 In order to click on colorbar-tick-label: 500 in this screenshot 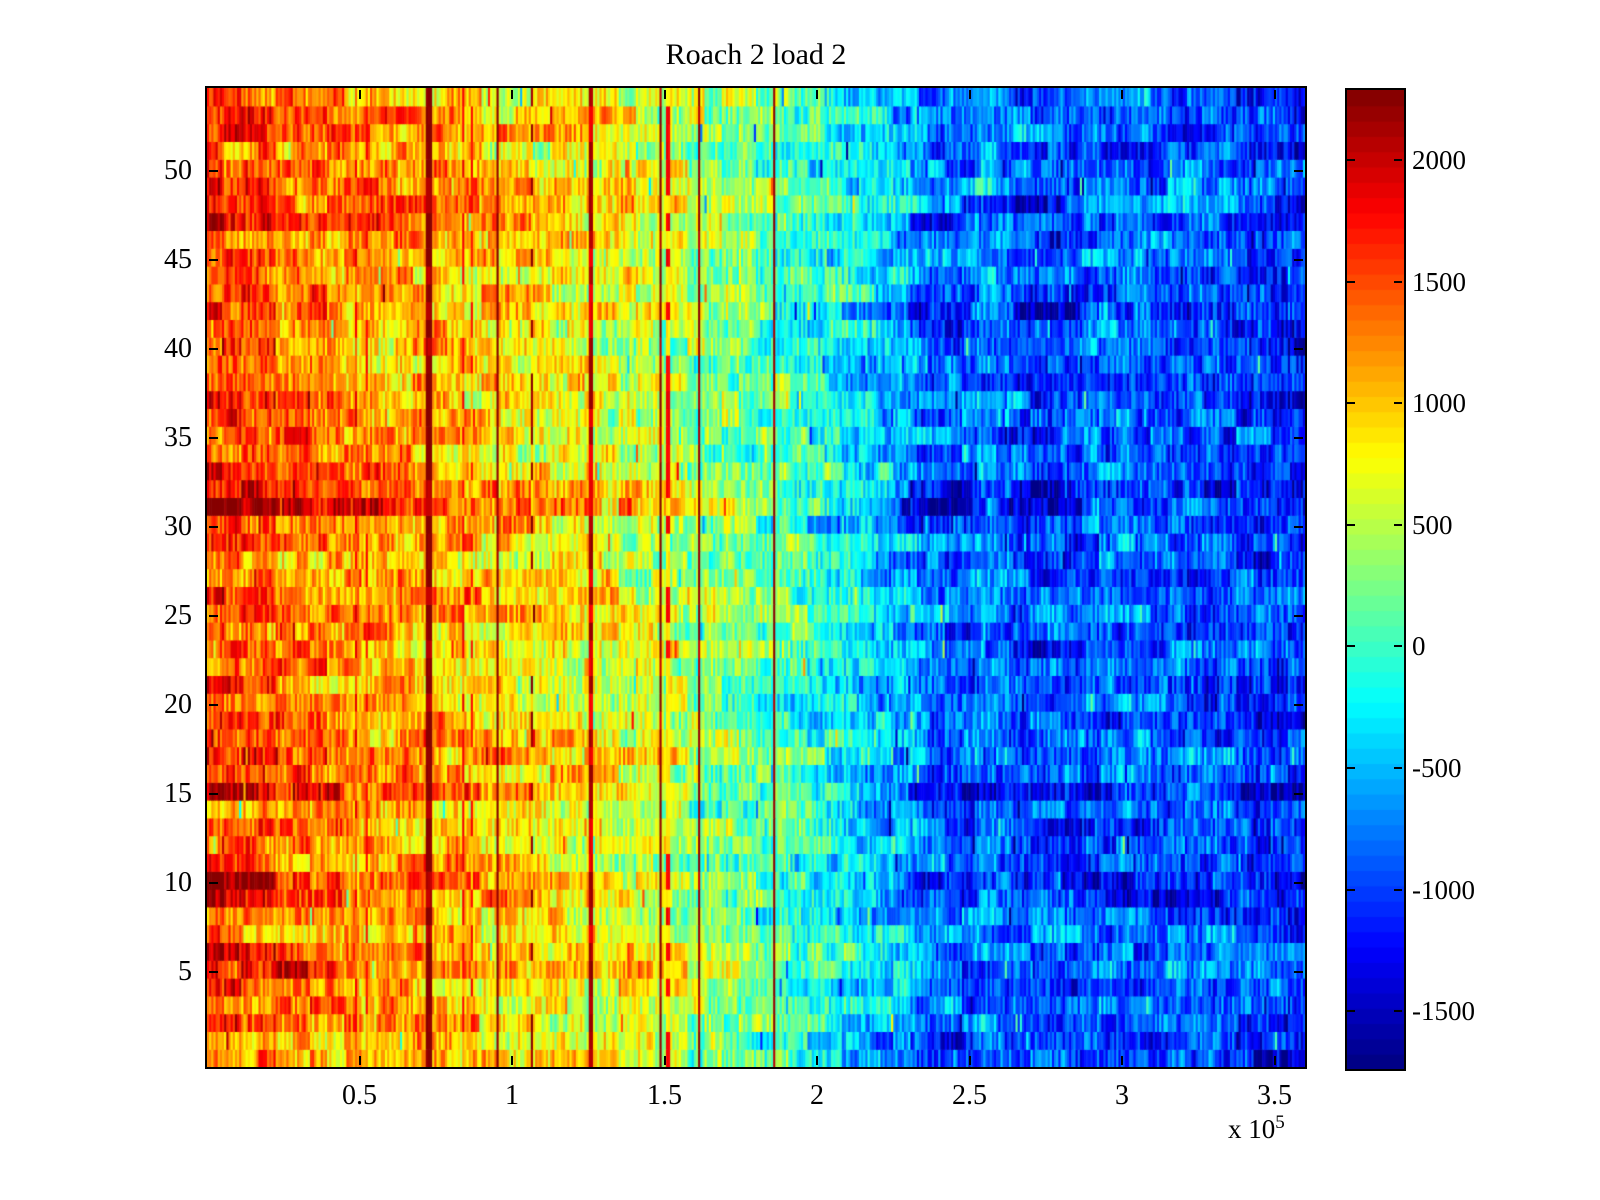, I will do `click(1432, 524)`.